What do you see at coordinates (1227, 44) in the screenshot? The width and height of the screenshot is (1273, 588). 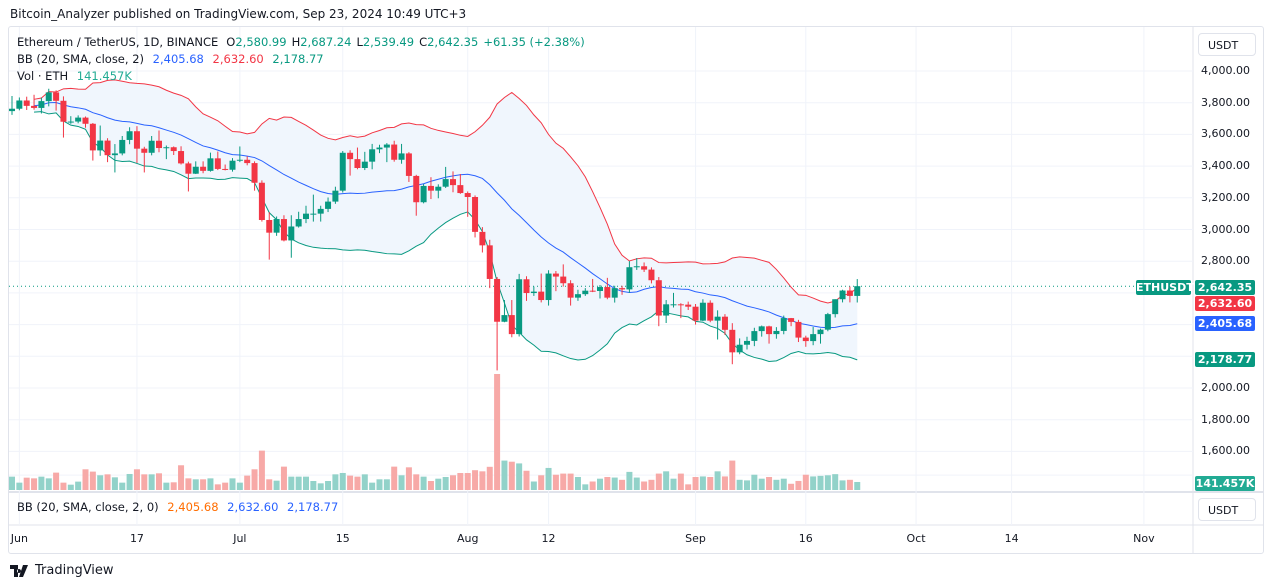 I see `currency-button: USDT` at bounding box center [1227, 44].